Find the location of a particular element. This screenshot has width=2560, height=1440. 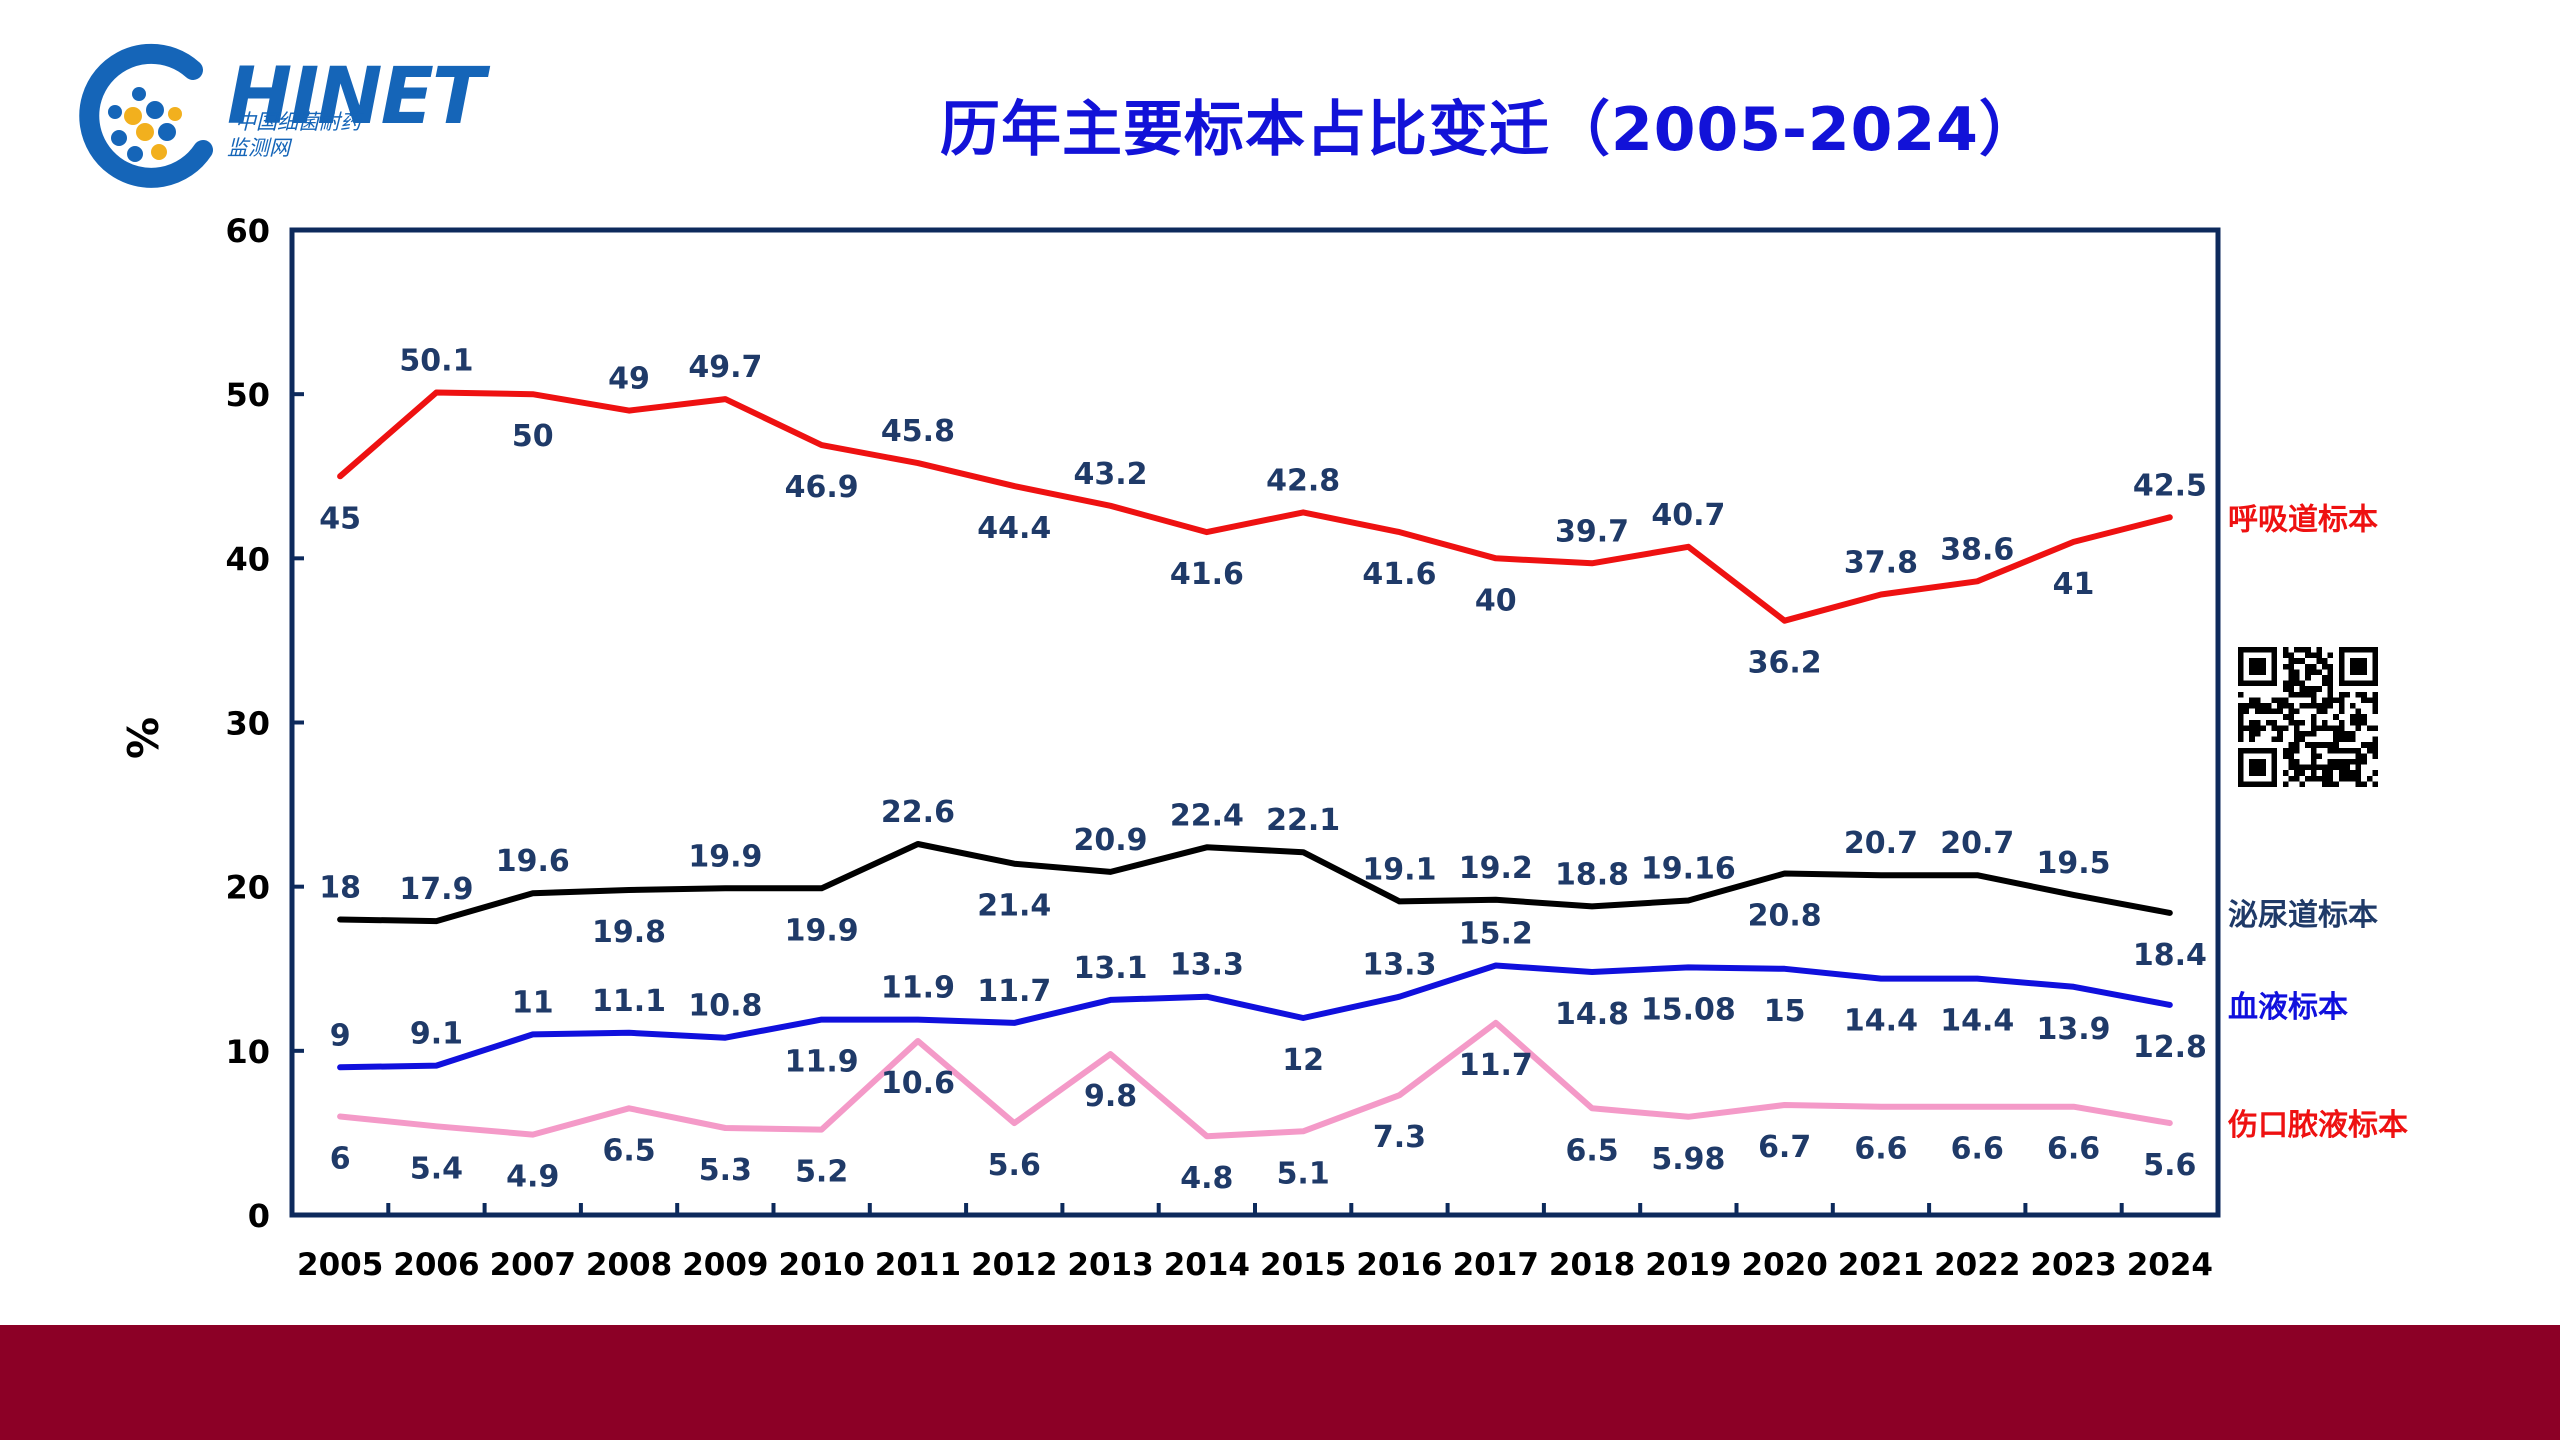

data-label: 19.5 is located at coordinates (2074, 863).